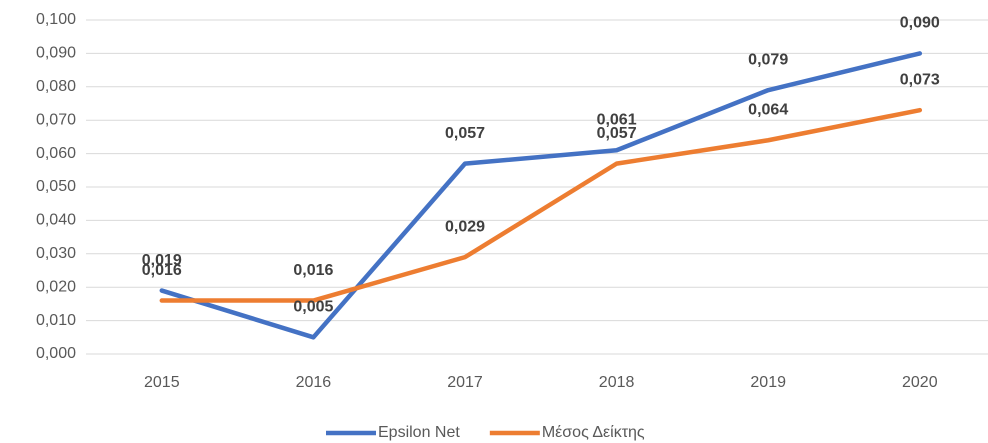 This screenshot has width=988, height=443. What do you see at coordinates (56, 19) in the screenshot?
I see `y-tick-label: 0,100` at bounding box center [56, 19].